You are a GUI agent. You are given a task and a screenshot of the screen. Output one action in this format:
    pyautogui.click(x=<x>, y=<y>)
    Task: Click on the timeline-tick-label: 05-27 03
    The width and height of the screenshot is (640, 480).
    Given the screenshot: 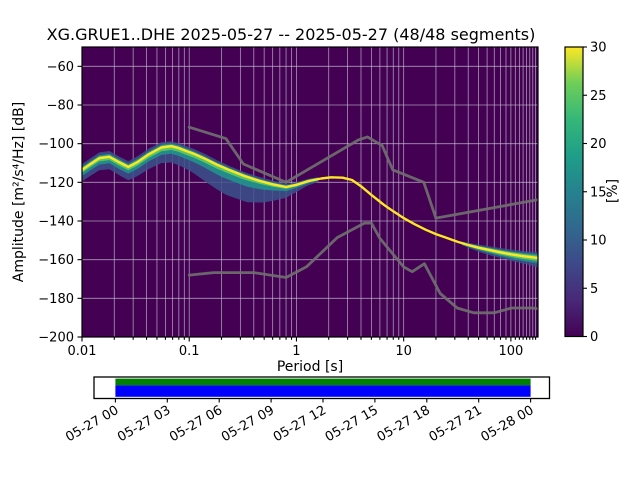 What is the action you would take?
    pyautogui.click(x=144, y=424)
    